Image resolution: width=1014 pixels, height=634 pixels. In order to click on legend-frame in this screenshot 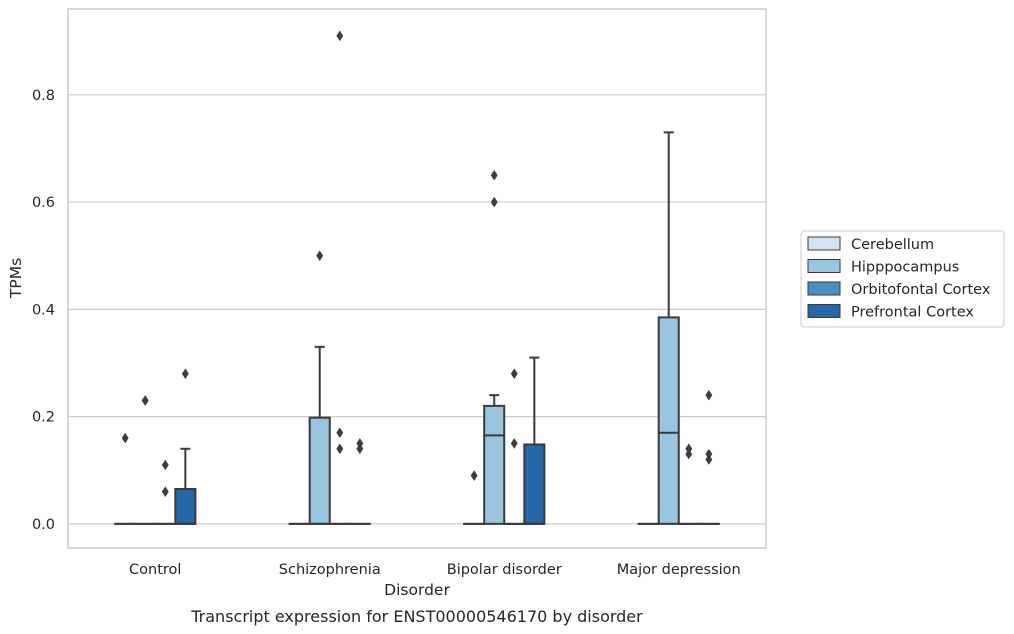, I will do `click(902, 279)`.